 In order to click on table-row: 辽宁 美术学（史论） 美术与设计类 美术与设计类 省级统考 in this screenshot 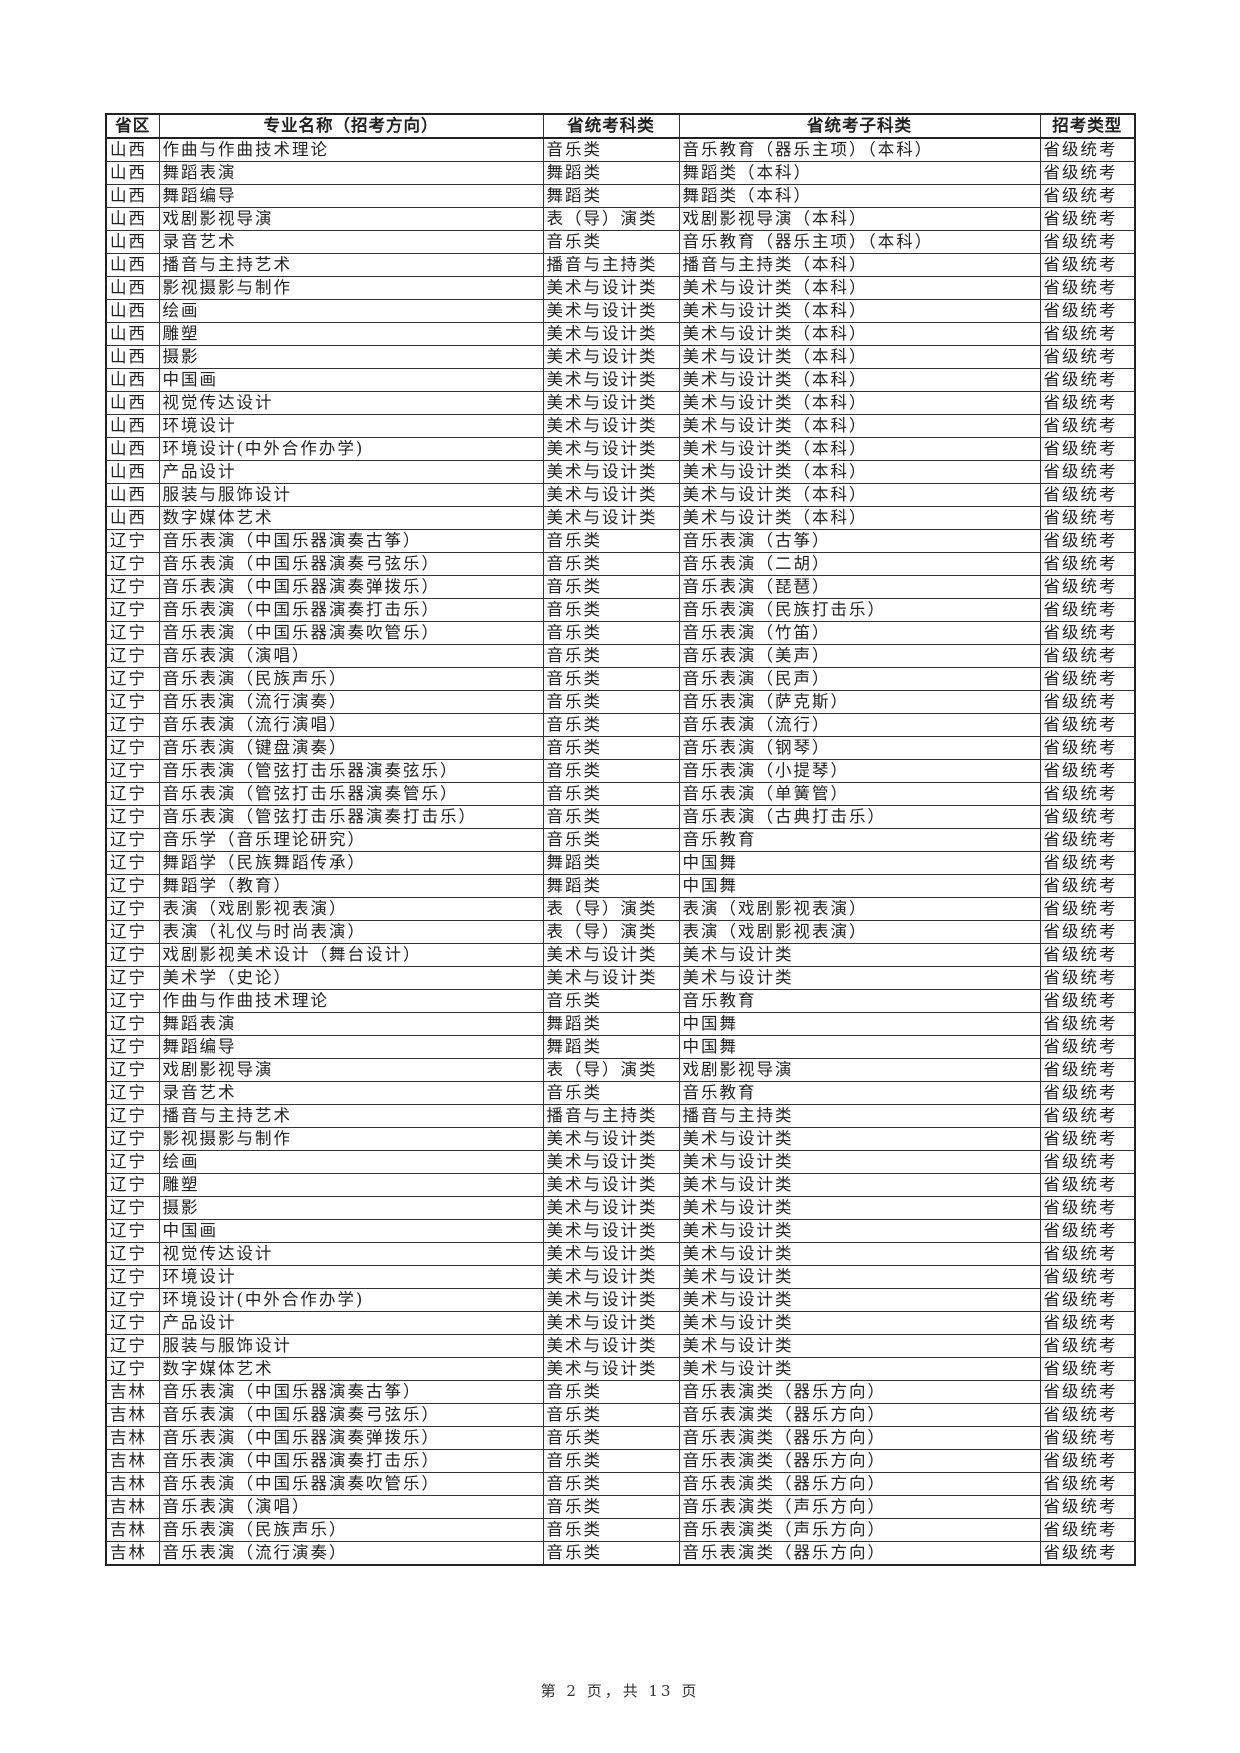, I will do `click(620, 978)`.